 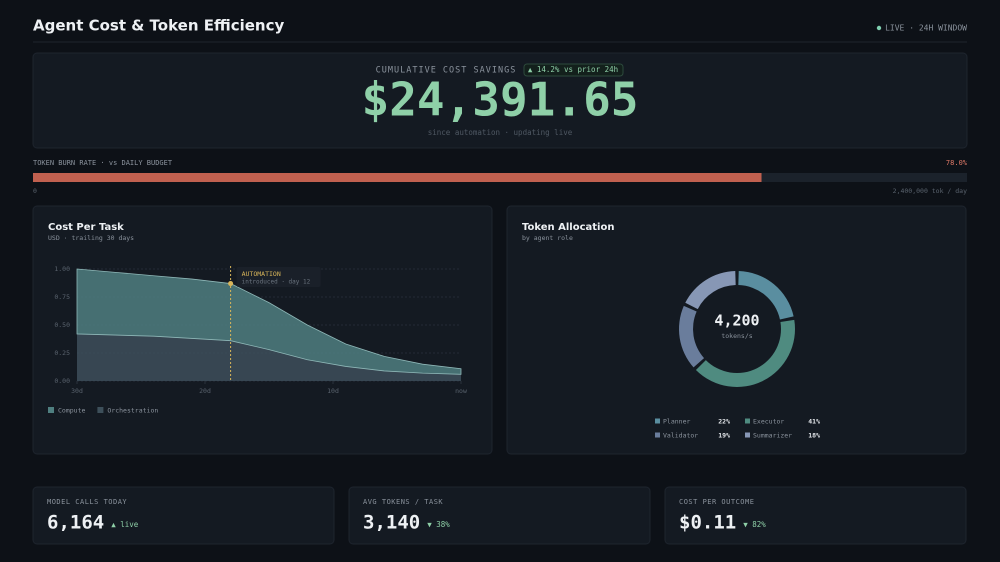 What do you see at coordinates (62, 381) in the screenshot?
I see `y-tick-label: 0.00` at bounding box center [62, 381].